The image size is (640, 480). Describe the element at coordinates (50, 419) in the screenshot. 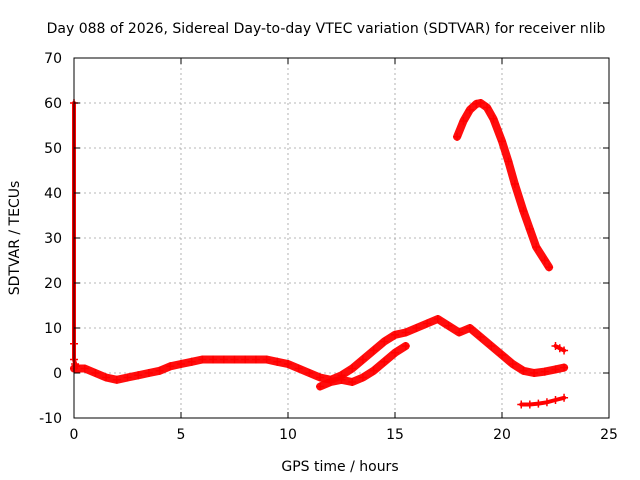

I see `y-tick-label: -10` at that location.